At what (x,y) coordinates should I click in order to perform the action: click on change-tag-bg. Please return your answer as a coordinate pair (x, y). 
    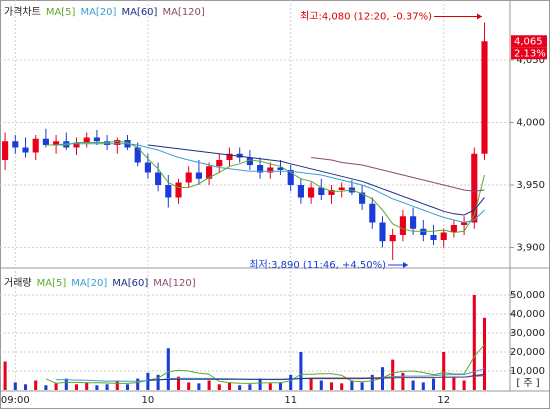
    Looking at the image, I should click on (529, 53).